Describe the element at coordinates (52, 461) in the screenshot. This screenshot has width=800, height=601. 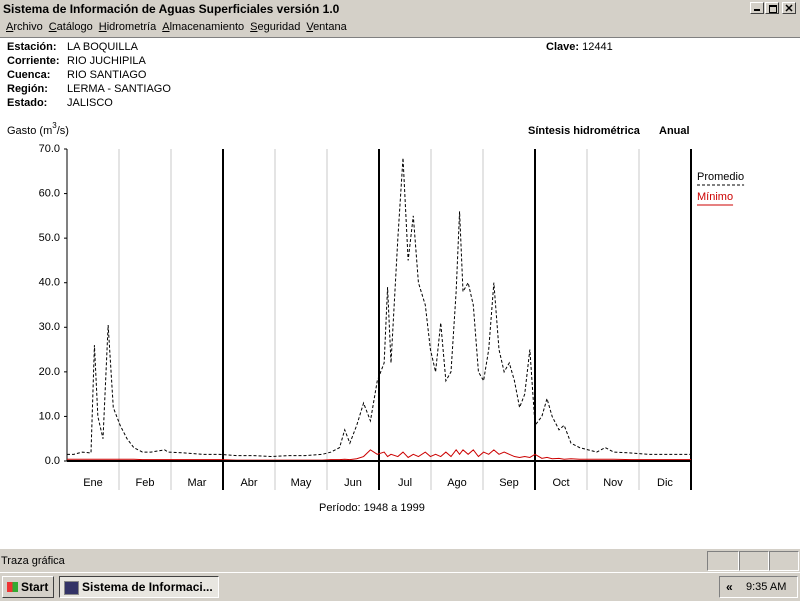
I see `y-tick-label: 0.0` at that location.